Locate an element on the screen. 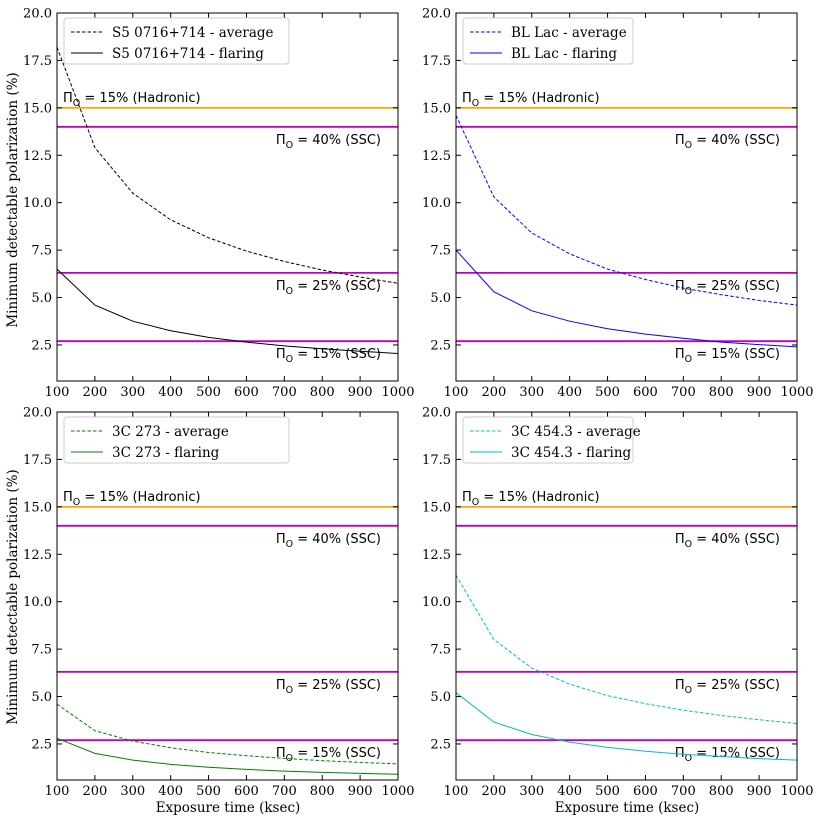 The image size is (822, 822). legend-entry: 3C 454.3 - average is located at coordinates (576, 432).